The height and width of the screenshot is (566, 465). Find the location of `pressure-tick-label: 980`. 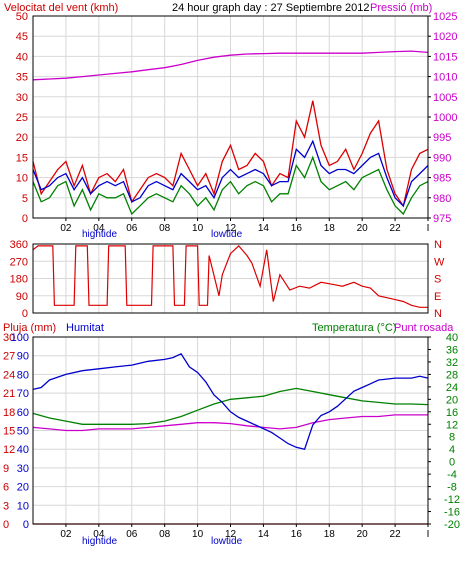

pressure-tick-label: 980 is located at coordinates (442, 199).